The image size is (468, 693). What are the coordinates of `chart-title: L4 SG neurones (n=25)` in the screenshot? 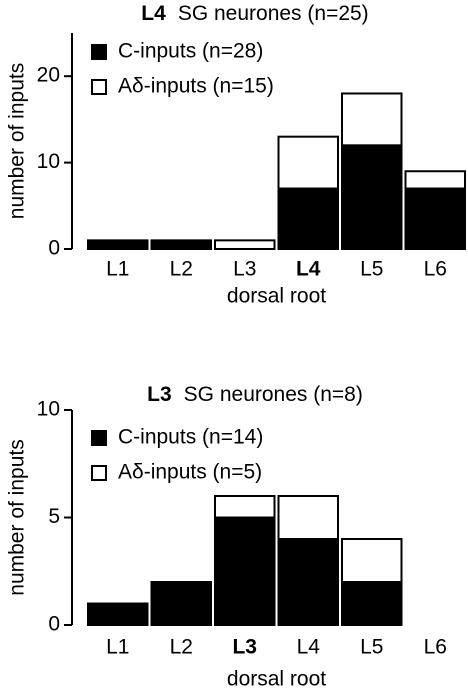 It's located at (254, 13).